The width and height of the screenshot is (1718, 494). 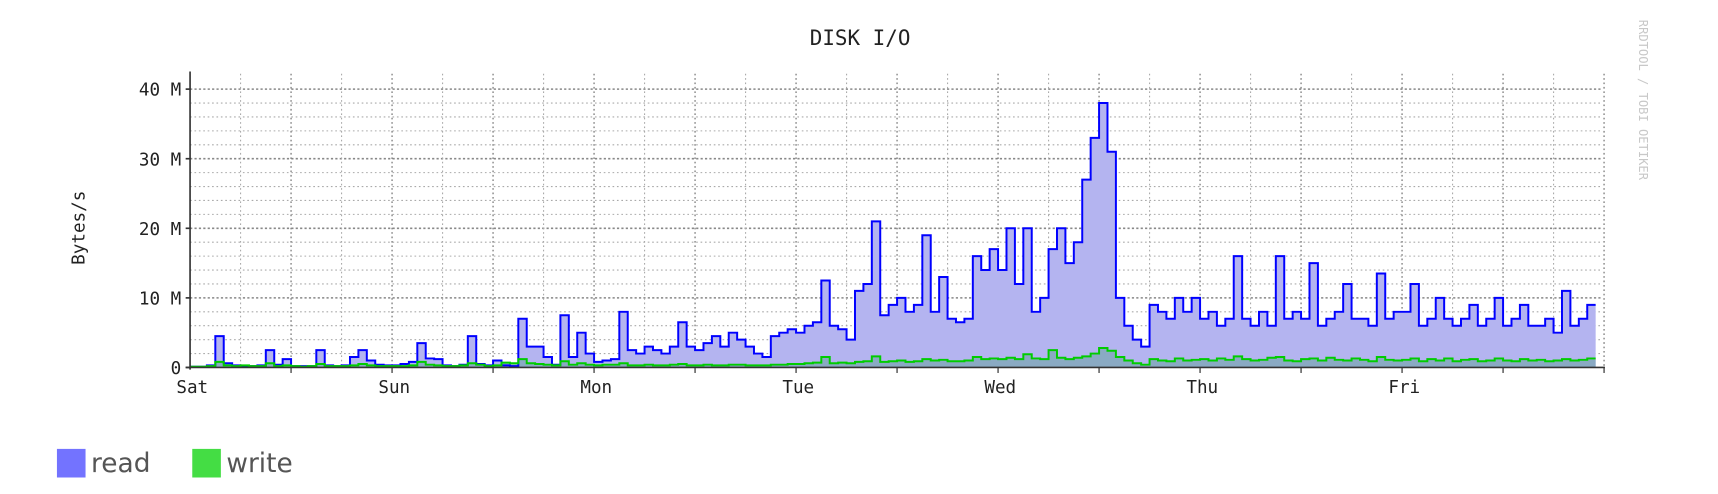 I want to click on x-tick-label: Tue, so click(x=798, y=388).